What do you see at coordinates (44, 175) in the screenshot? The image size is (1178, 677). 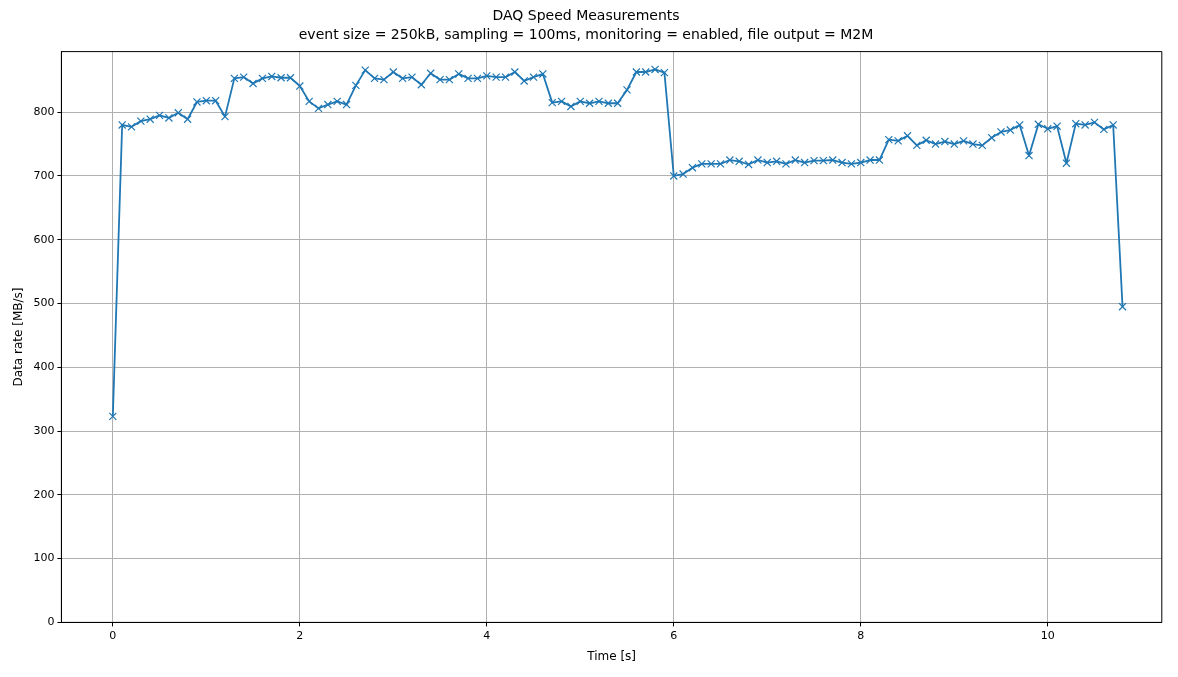 I see `y-tick-label: 700` at bounding box center [44, 175].